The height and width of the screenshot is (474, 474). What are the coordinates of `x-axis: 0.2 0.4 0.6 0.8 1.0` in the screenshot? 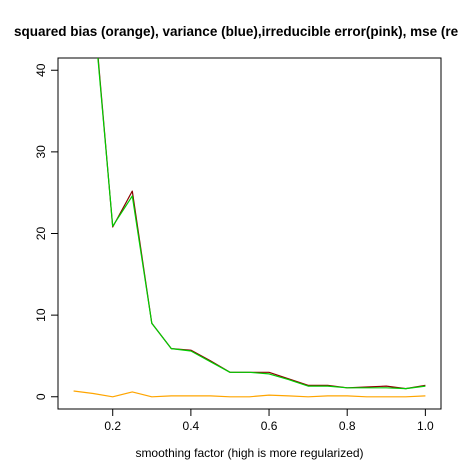 It's located at (269, 420).